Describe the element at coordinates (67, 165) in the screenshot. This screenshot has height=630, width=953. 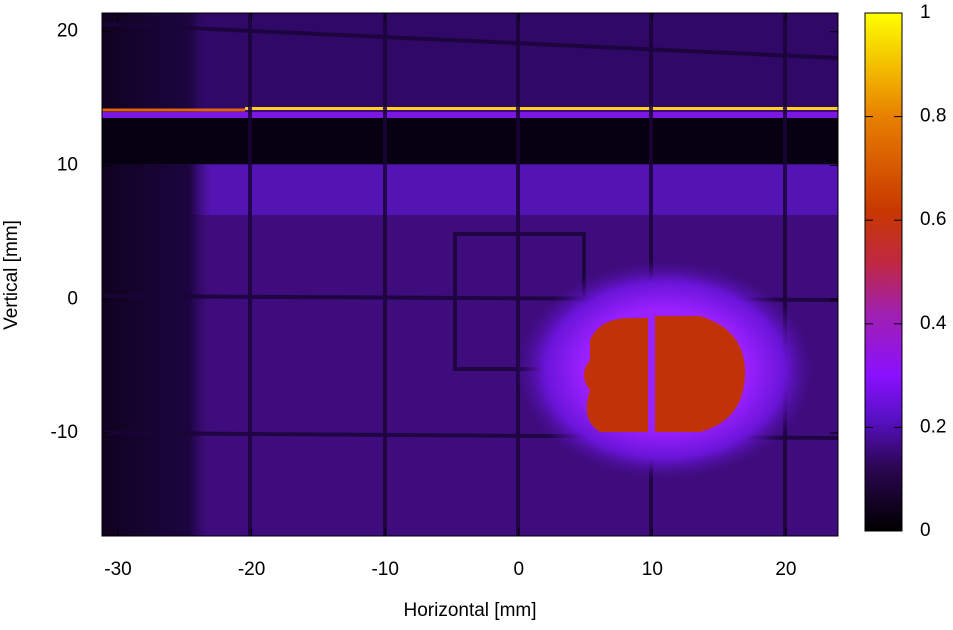
I see `y-tick-label: 10` at that location.